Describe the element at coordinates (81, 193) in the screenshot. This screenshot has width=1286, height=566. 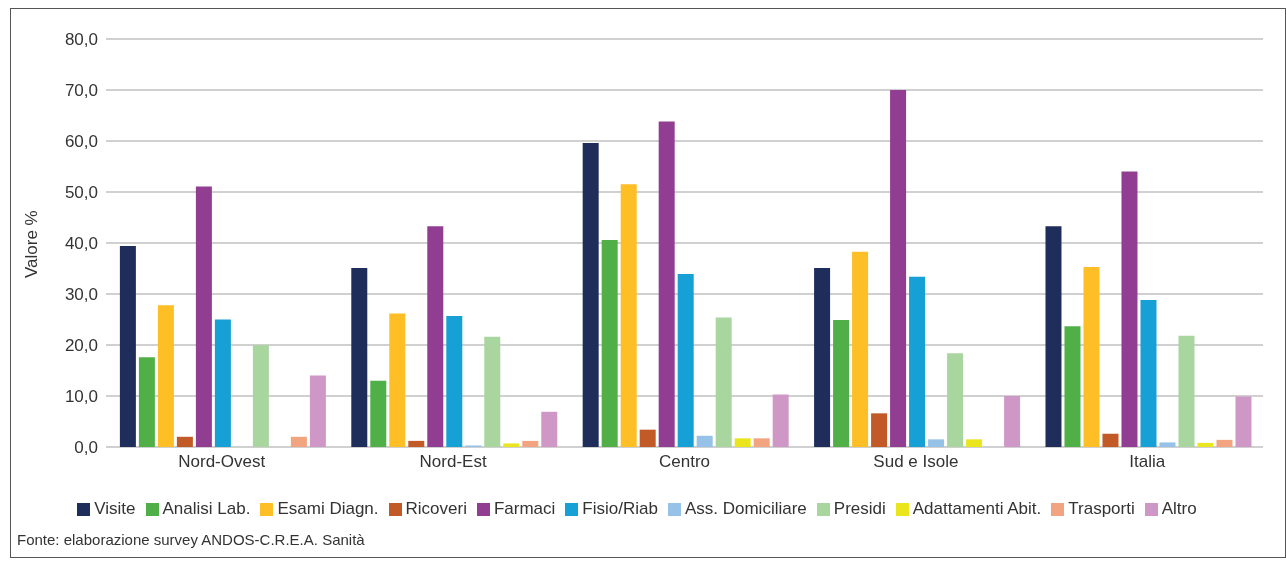
I see `y-tick-label: 50,0` at that location.